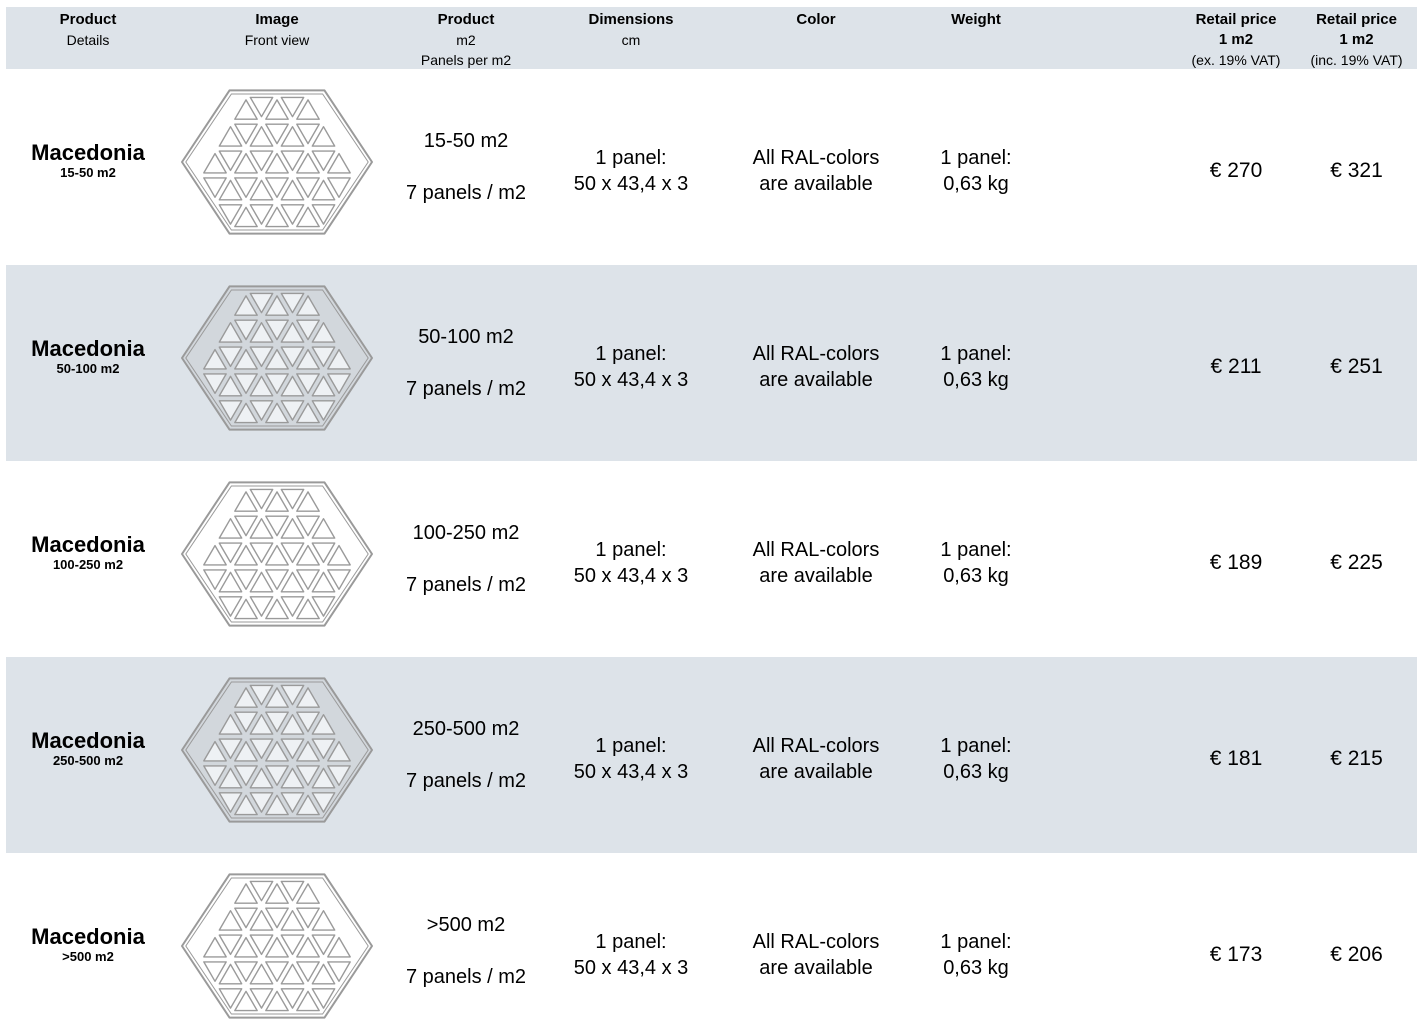 The height and width of the screenshot is (1023, 1423). What do you see at coordinates (976, 158) in the screenshot?
I see `weight-label: 1 panel:` at bounding box center [976, 158].